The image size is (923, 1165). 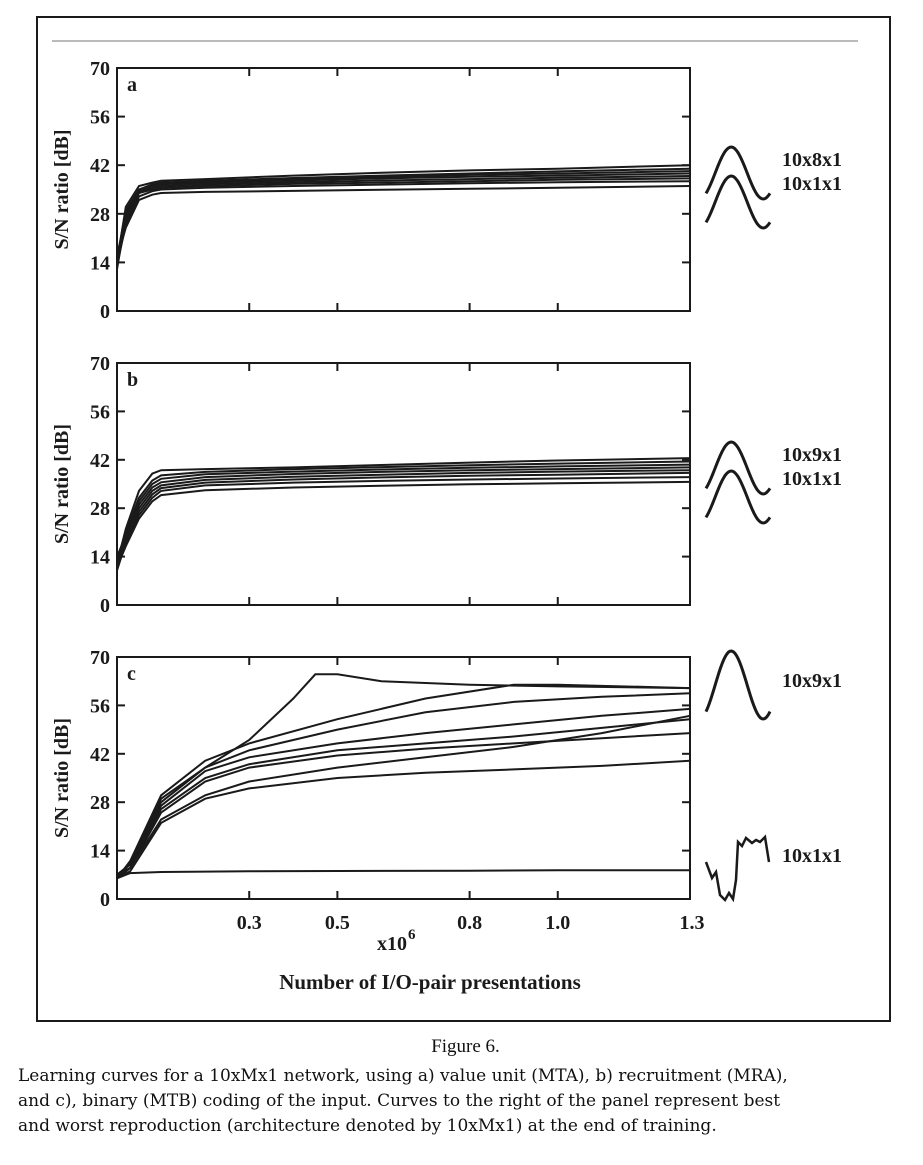 I want to click on x-tick-label: 1.0, so click(x=557, y=923).